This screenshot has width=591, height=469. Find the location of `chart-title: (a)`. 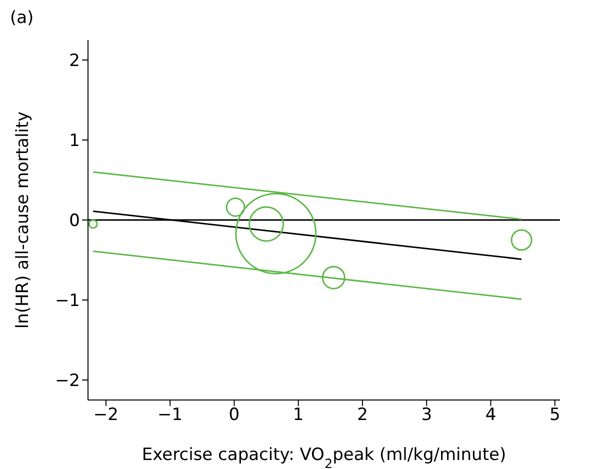

chart-title: (a) is located at coordinates (22, 18).